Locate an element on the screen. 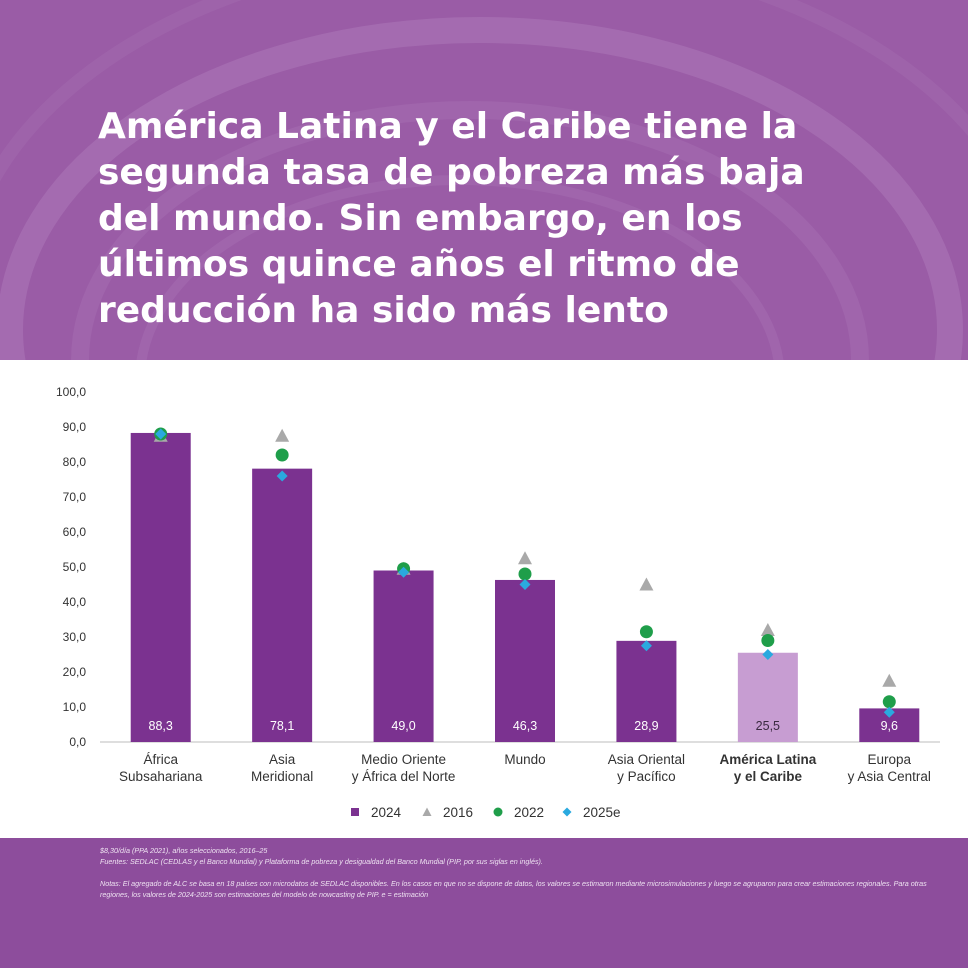 Image resolution: width=968 pixels, height=968 pixels. legend-swatch-2025e is located at coordinates (567, 812).